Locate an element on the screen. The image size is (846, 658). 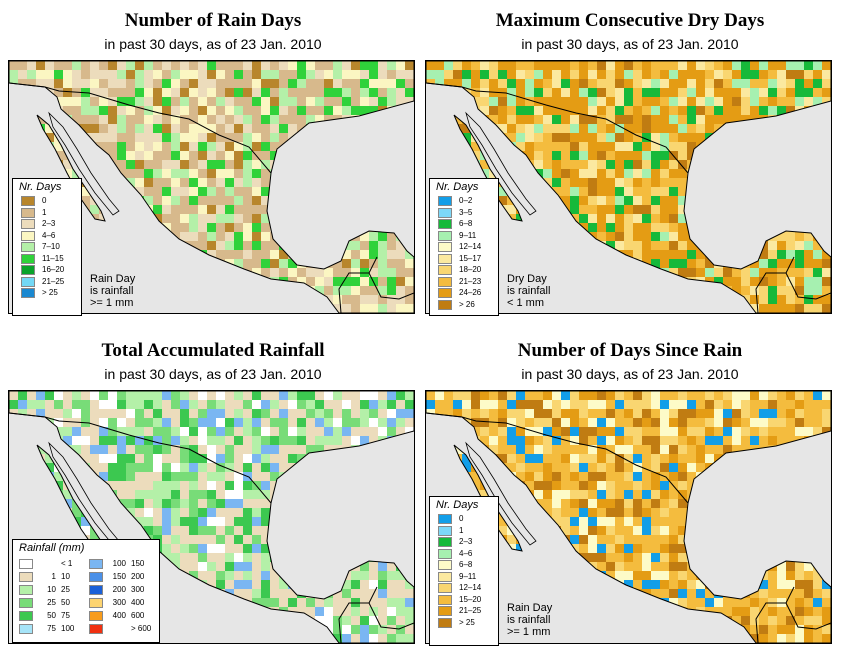
legend-item: 2–3 is located at coordinates (464, 542).